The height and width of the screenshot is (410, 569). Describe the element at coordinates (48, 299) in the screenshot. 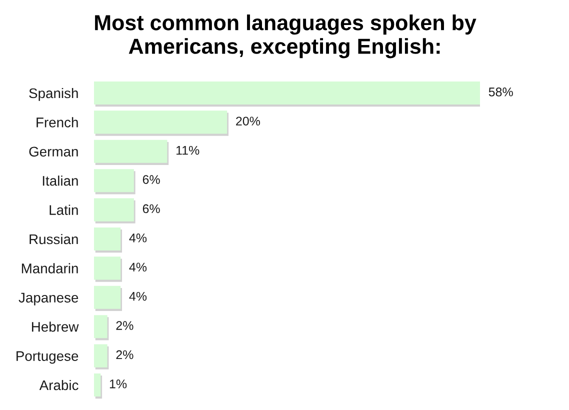

I see `y-tick-label: Japanese` at that location.